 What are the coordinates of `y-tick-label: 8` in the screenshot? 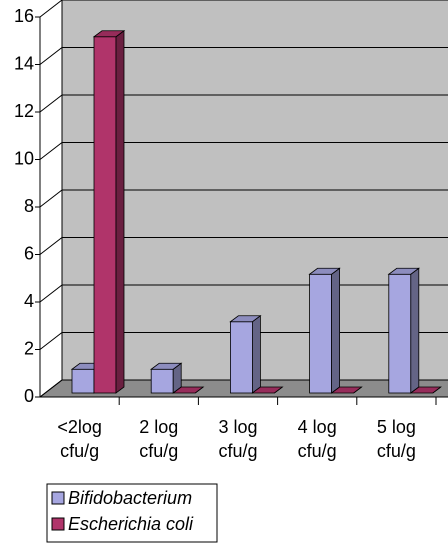 It's located at (29, 206).